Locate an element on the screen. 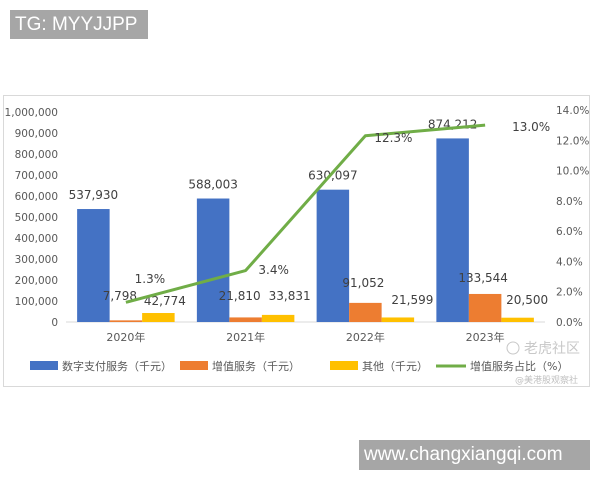  data-label: 588,003 is located at coordinates (213, 185).